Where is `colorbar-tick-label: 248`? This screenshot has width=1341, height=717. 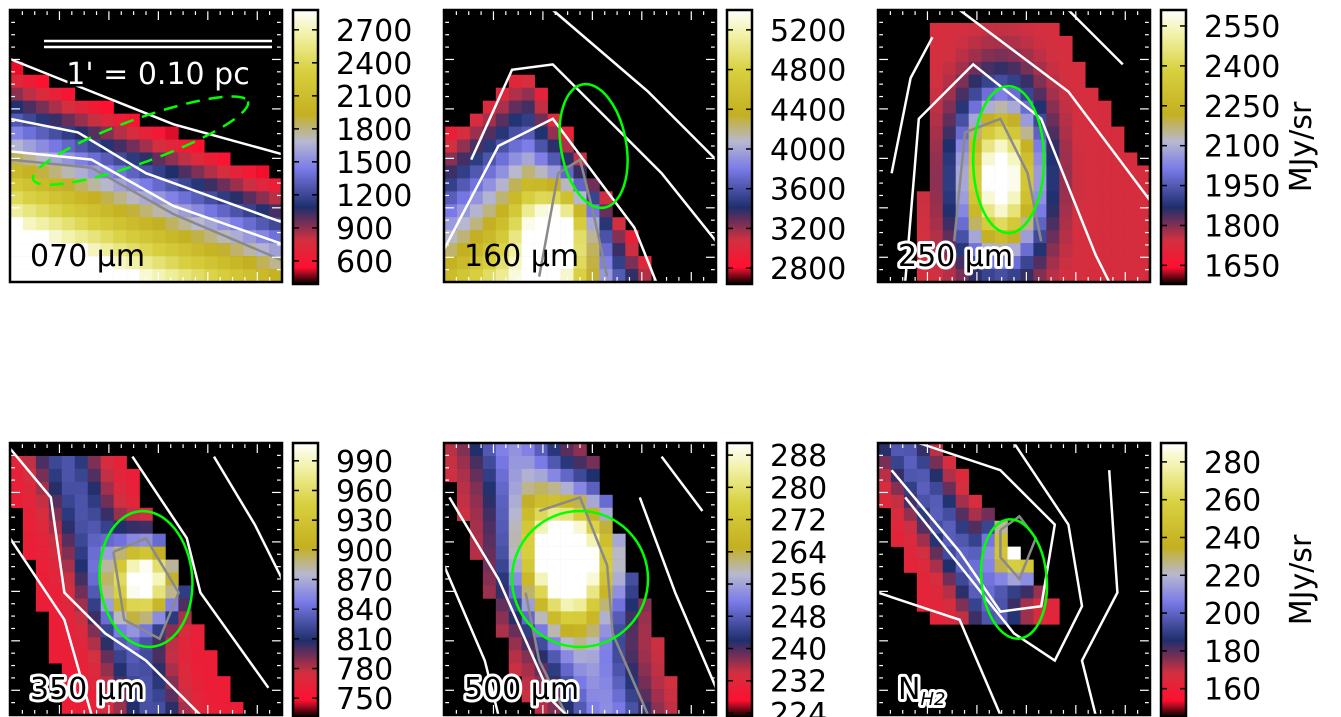
colorbar-tick-label: 248 is located at coordinates (798, 617).